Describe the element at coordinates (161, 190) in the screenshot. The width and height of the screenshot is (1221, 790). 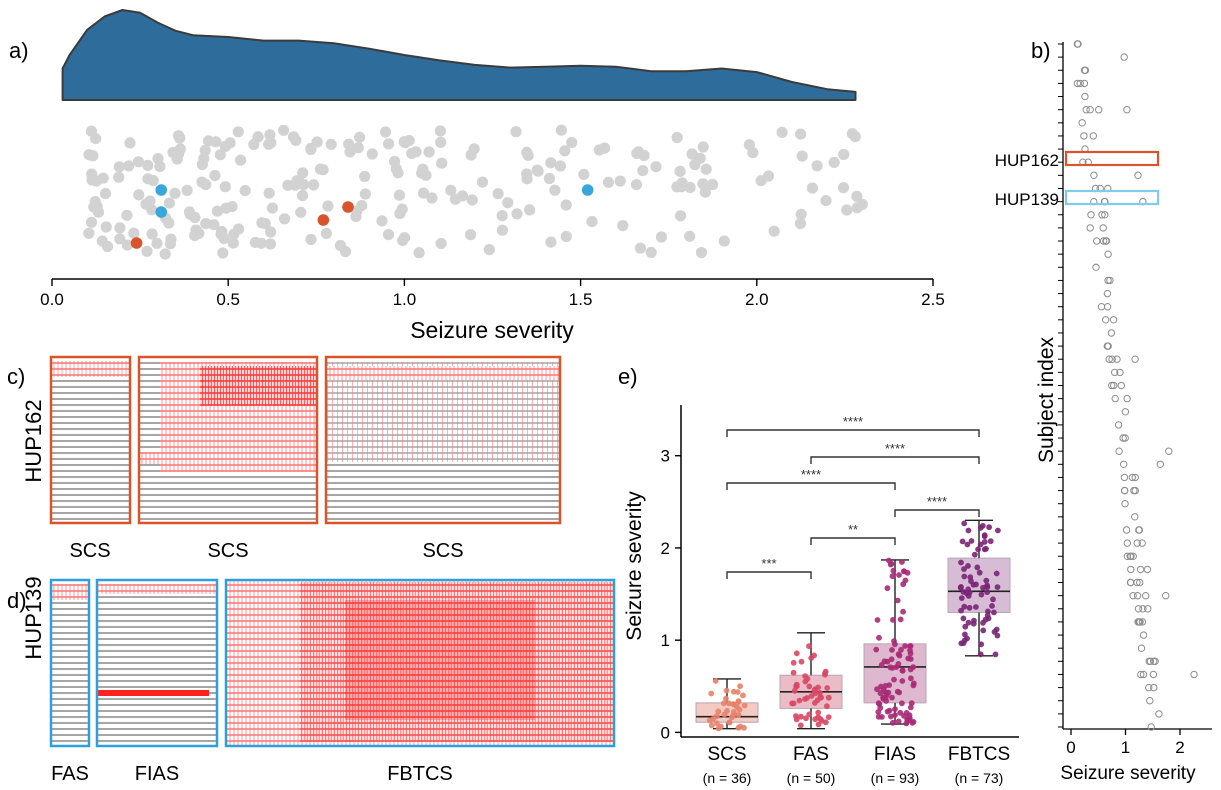
I see `strip-point-hup139` at that location.